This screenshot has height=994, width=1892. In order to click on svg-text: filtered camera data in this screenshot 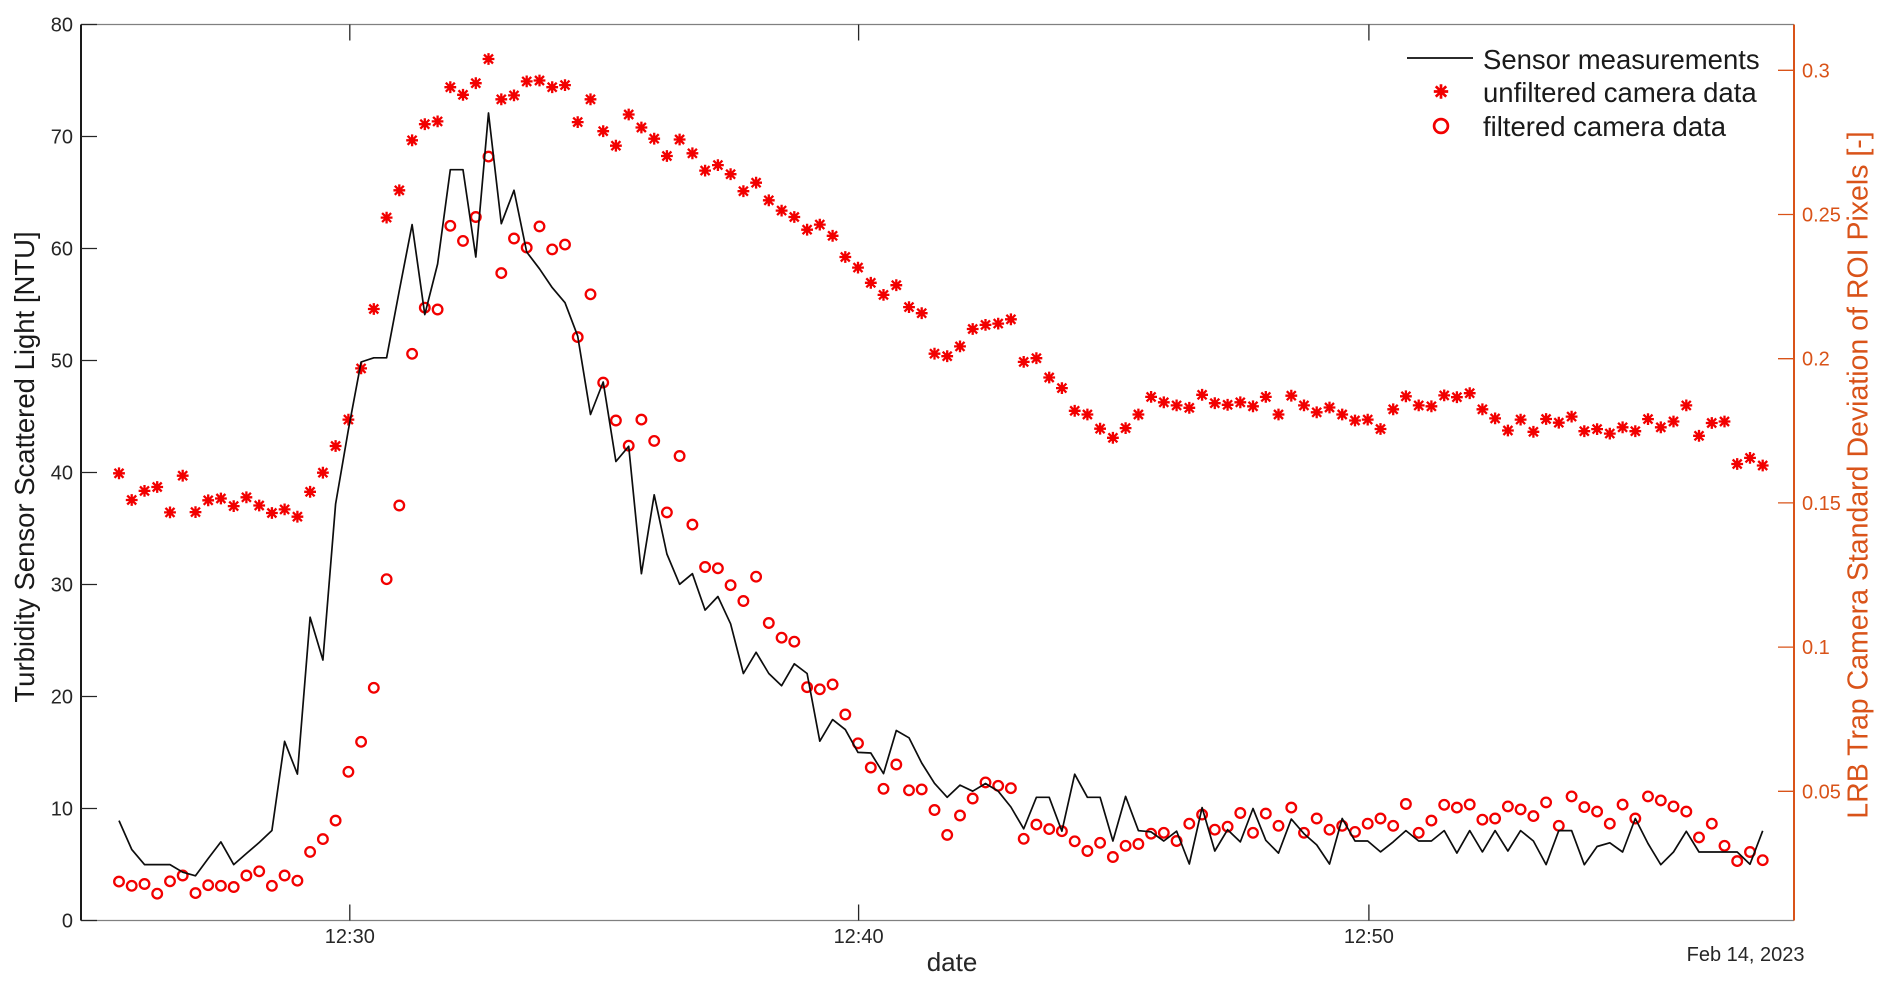, I will do `click(1605, 126)`.